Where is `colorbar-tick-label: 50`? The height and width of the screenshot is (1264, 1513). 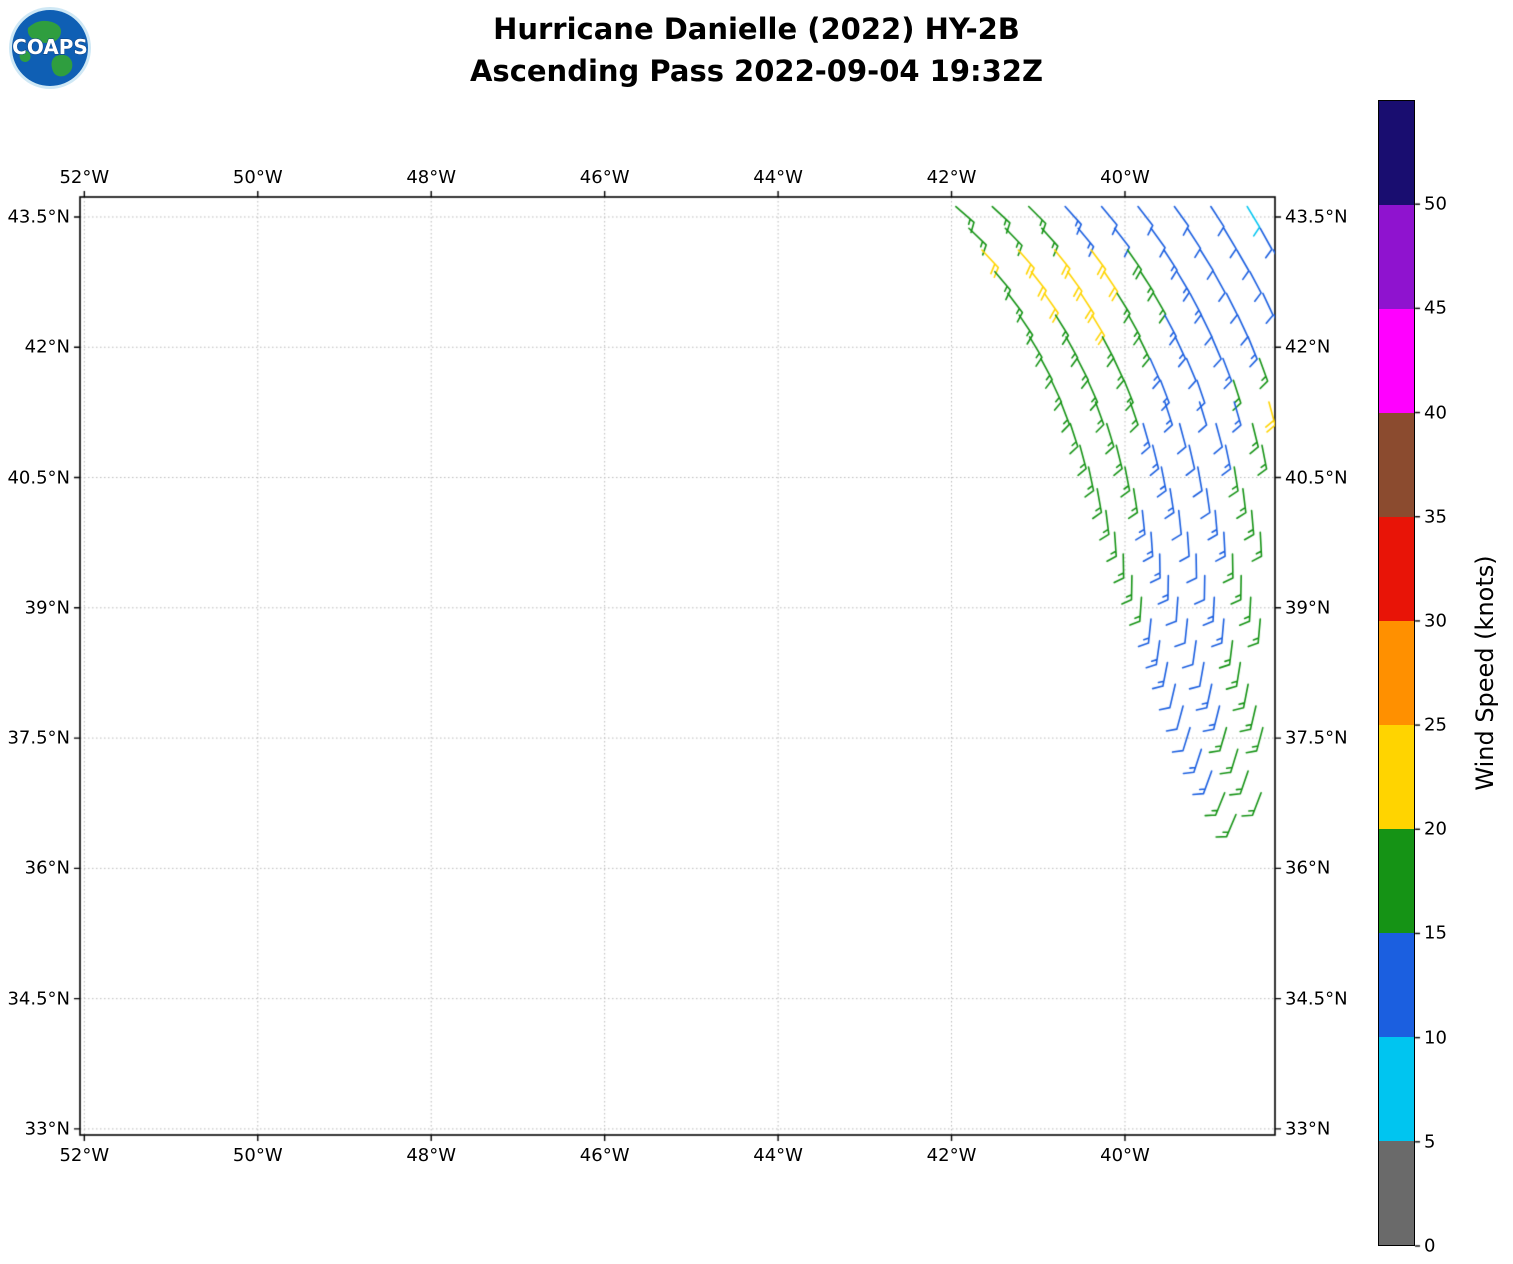 colorbar-tick-label: 50 is located at coordinates (1435, 204).